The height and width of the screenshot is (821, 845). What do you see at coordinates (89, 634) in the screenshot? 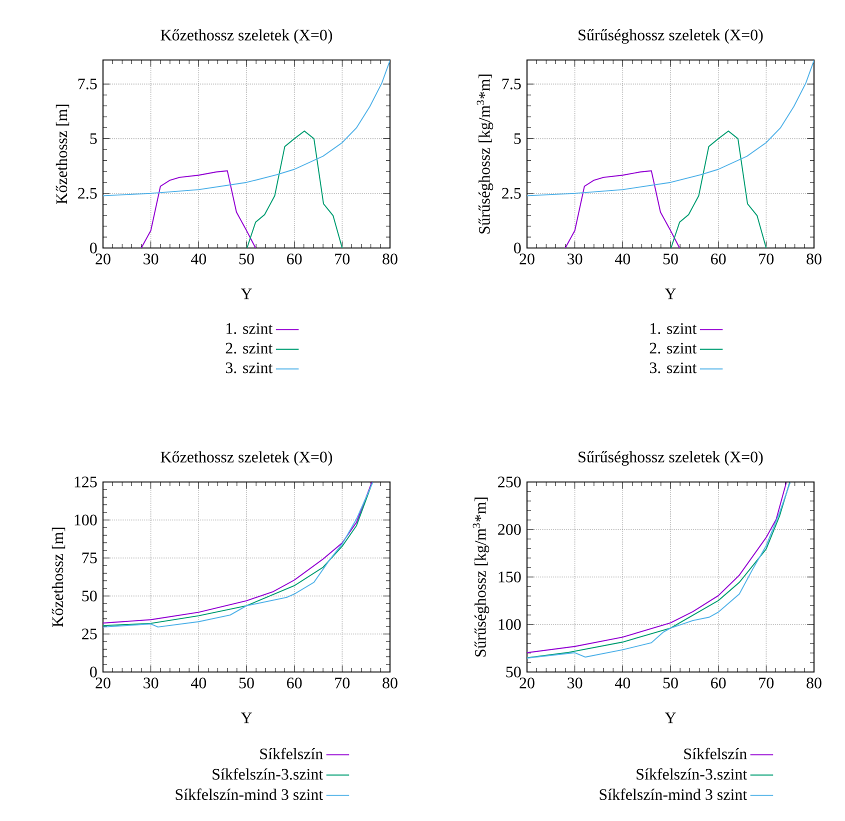
I see `y-tick-label: 25` at bounding box center [89, 634].